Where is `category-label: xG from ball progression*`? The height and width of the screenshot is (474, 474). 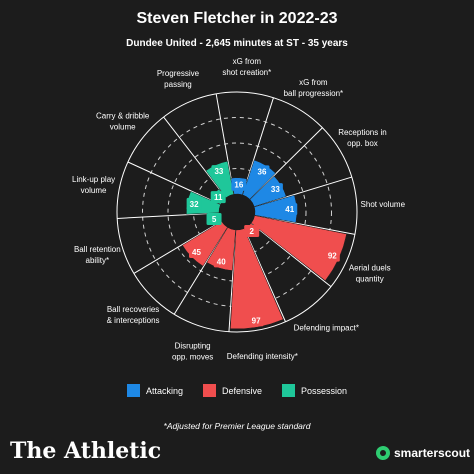
category-label: xG from ball progression* is located at coordinates (314, 88).